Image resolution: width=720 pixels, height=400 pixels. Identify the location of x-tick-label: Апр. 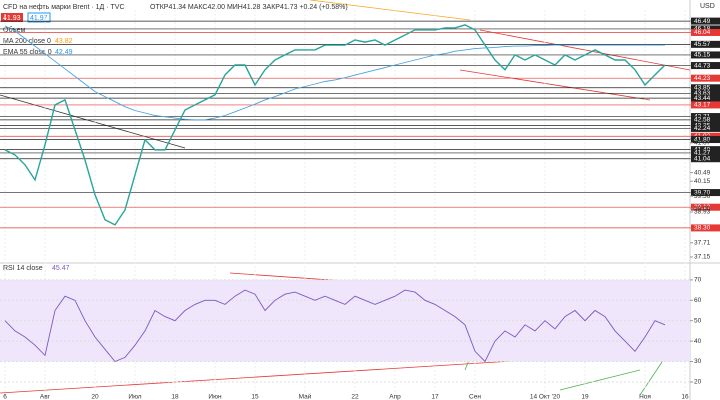
(395, 397).